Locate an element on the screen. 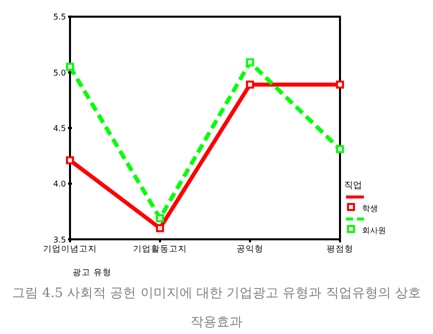 This screenshot has width=433, height=334. x-tick-label: 공익형 is located at coordinates (250, 249).